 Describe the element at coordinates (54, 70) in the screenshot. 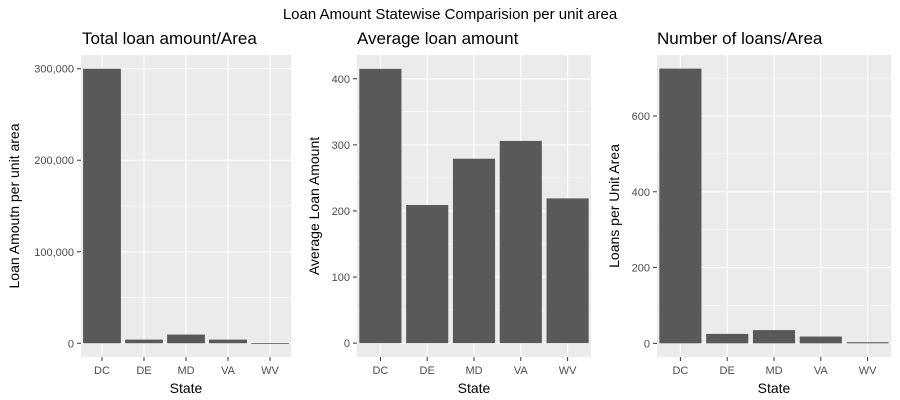

I see `y-tick-label: 300,000` at that location.